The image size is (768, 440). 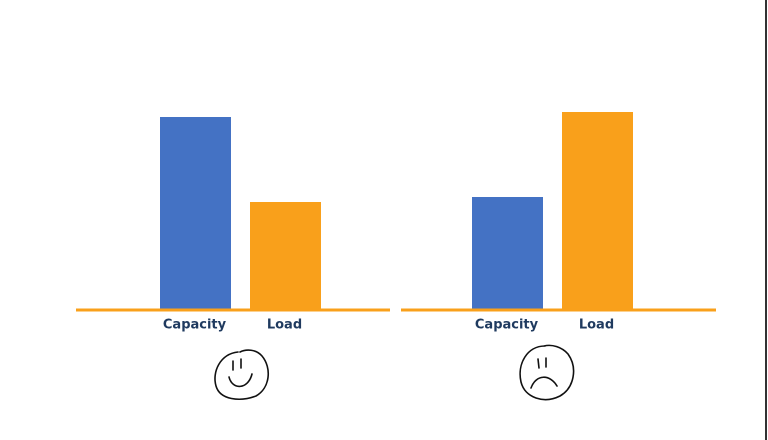 What do you see at coordinates (547, 372) in the screenshot?
I see `sad-face` at bounding box center [547, 372].